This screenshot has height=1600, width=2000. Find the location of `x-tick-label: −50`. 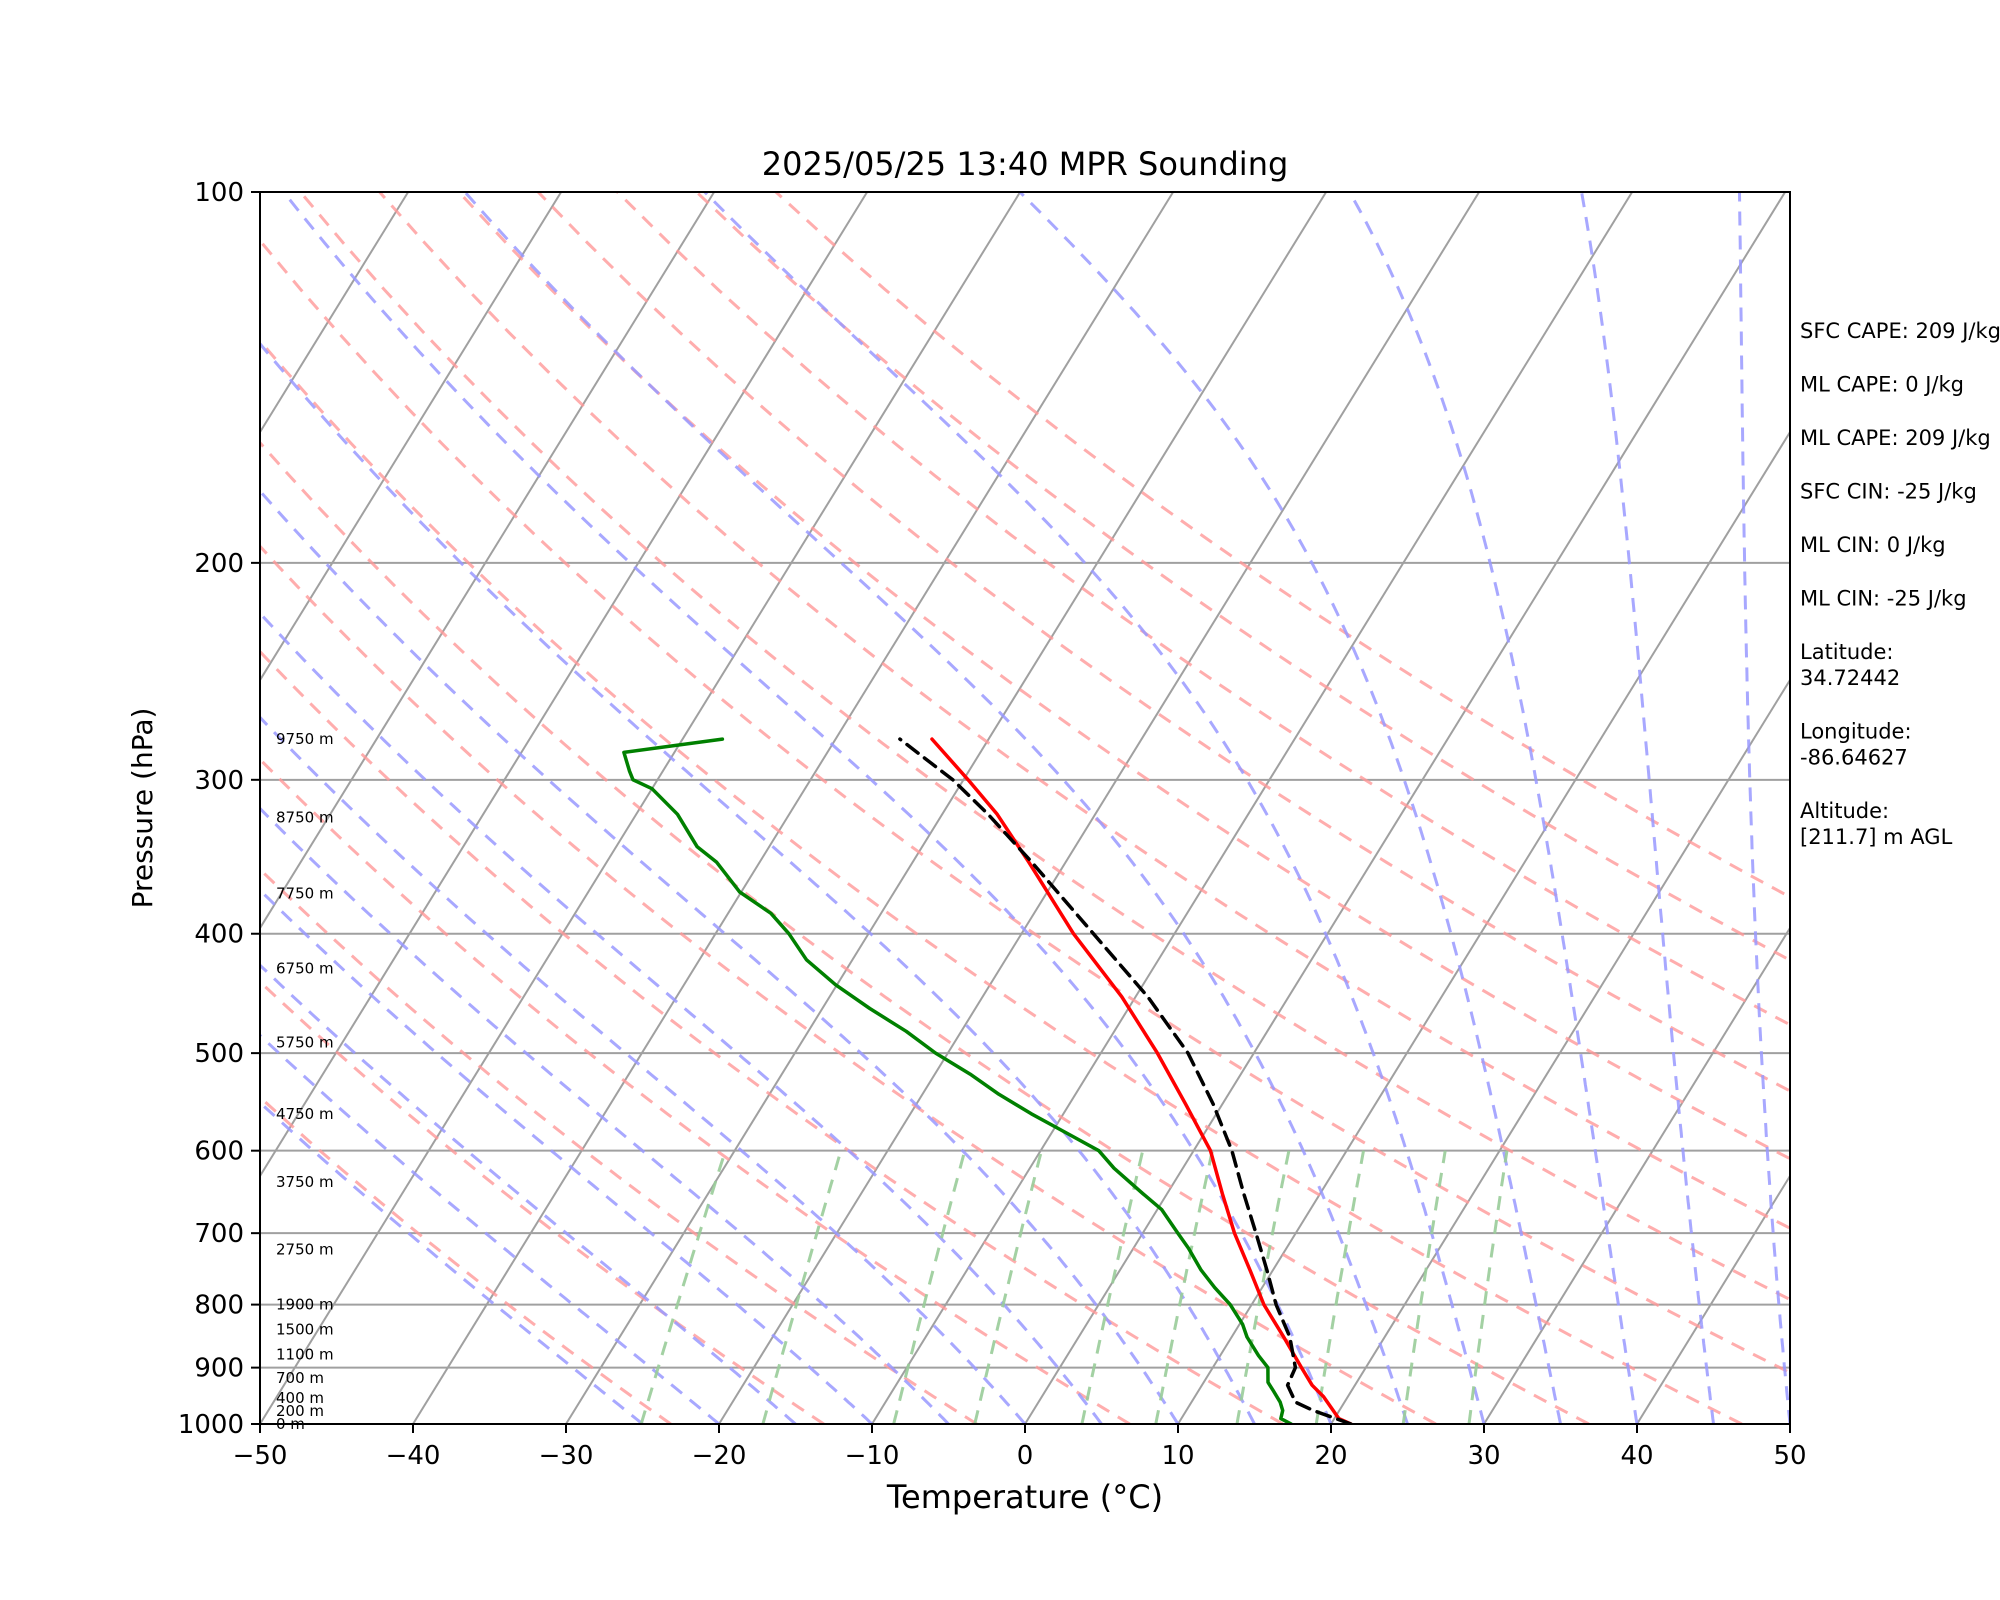

x-tick-label: −50 is located at coordinates (260, 1456).